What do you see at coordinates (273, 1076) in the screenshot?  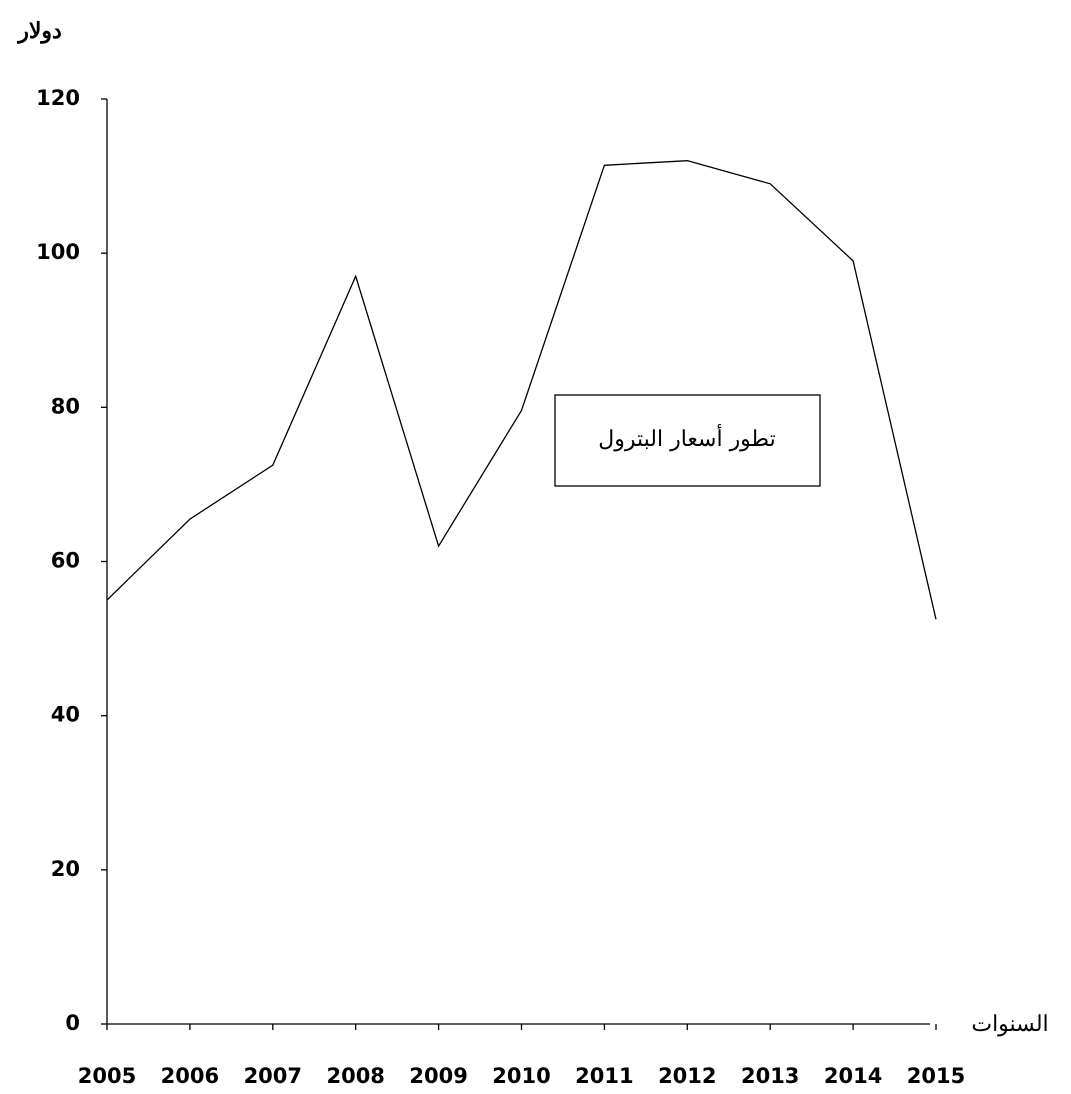 I see `x-tick-label: 2007` at bounding box center [273, 1076].